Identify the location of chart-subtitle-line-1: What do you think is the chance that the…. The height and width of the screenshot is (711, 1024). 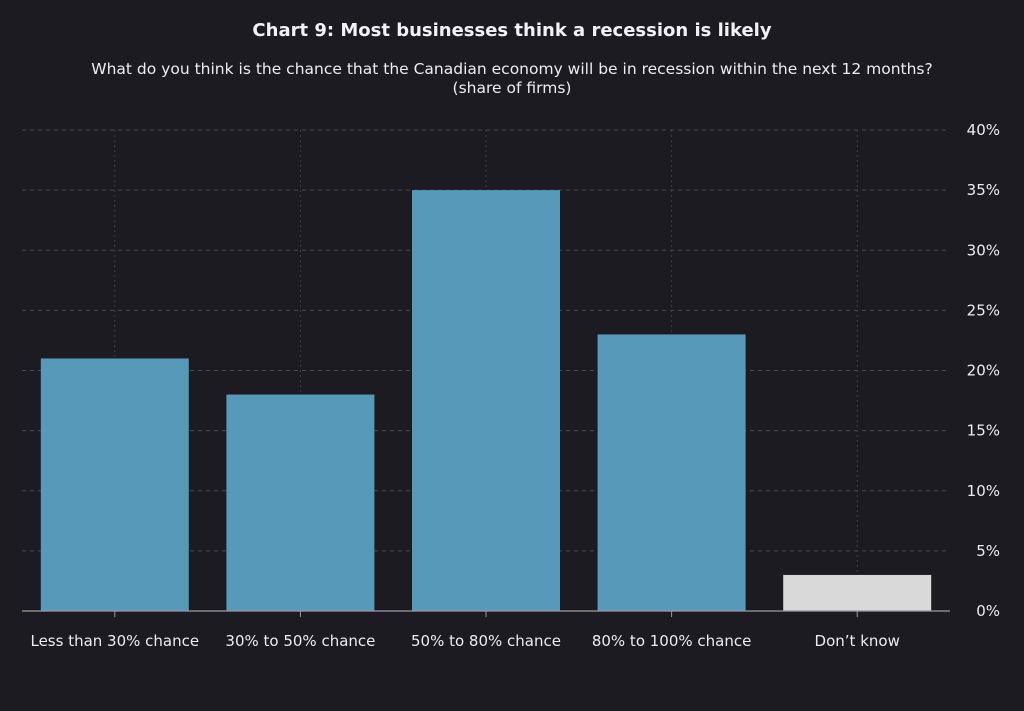
(512, 69).